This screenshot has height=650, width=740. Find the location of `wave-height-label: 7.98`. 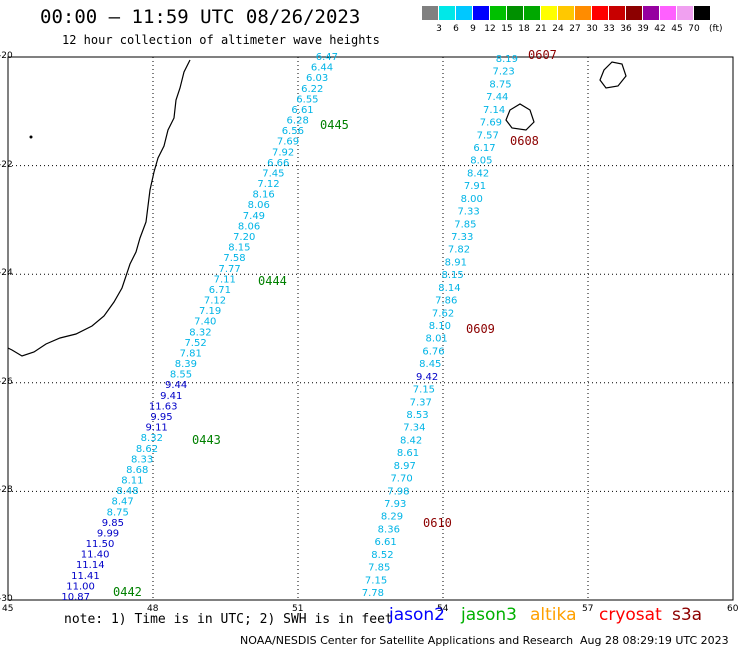

wave-height-label: 7.98 is located at coordinates (398, 491).